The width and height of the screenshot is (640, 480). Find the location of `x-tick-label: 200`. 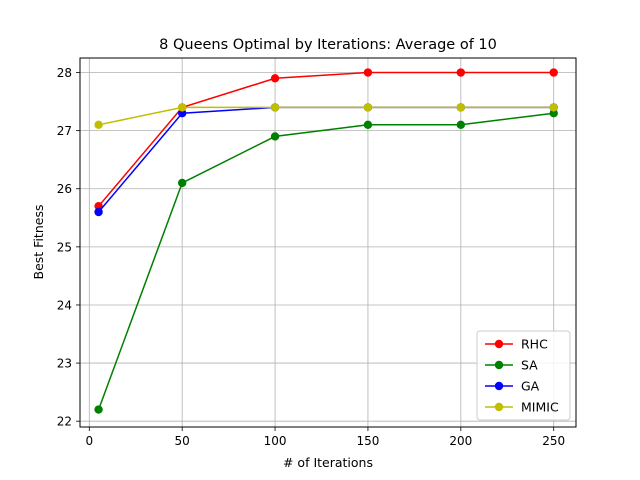

x-tick-label: 200 is located at coordinates (460, 441).